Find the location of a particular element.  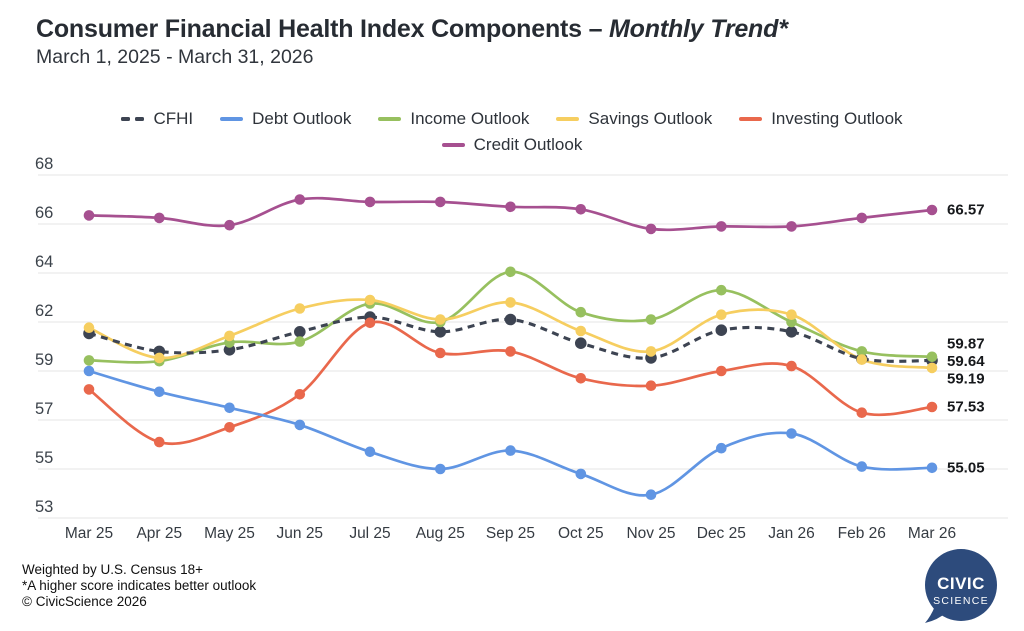

series-line-savings-outlook is located at coordinates (510, 334).